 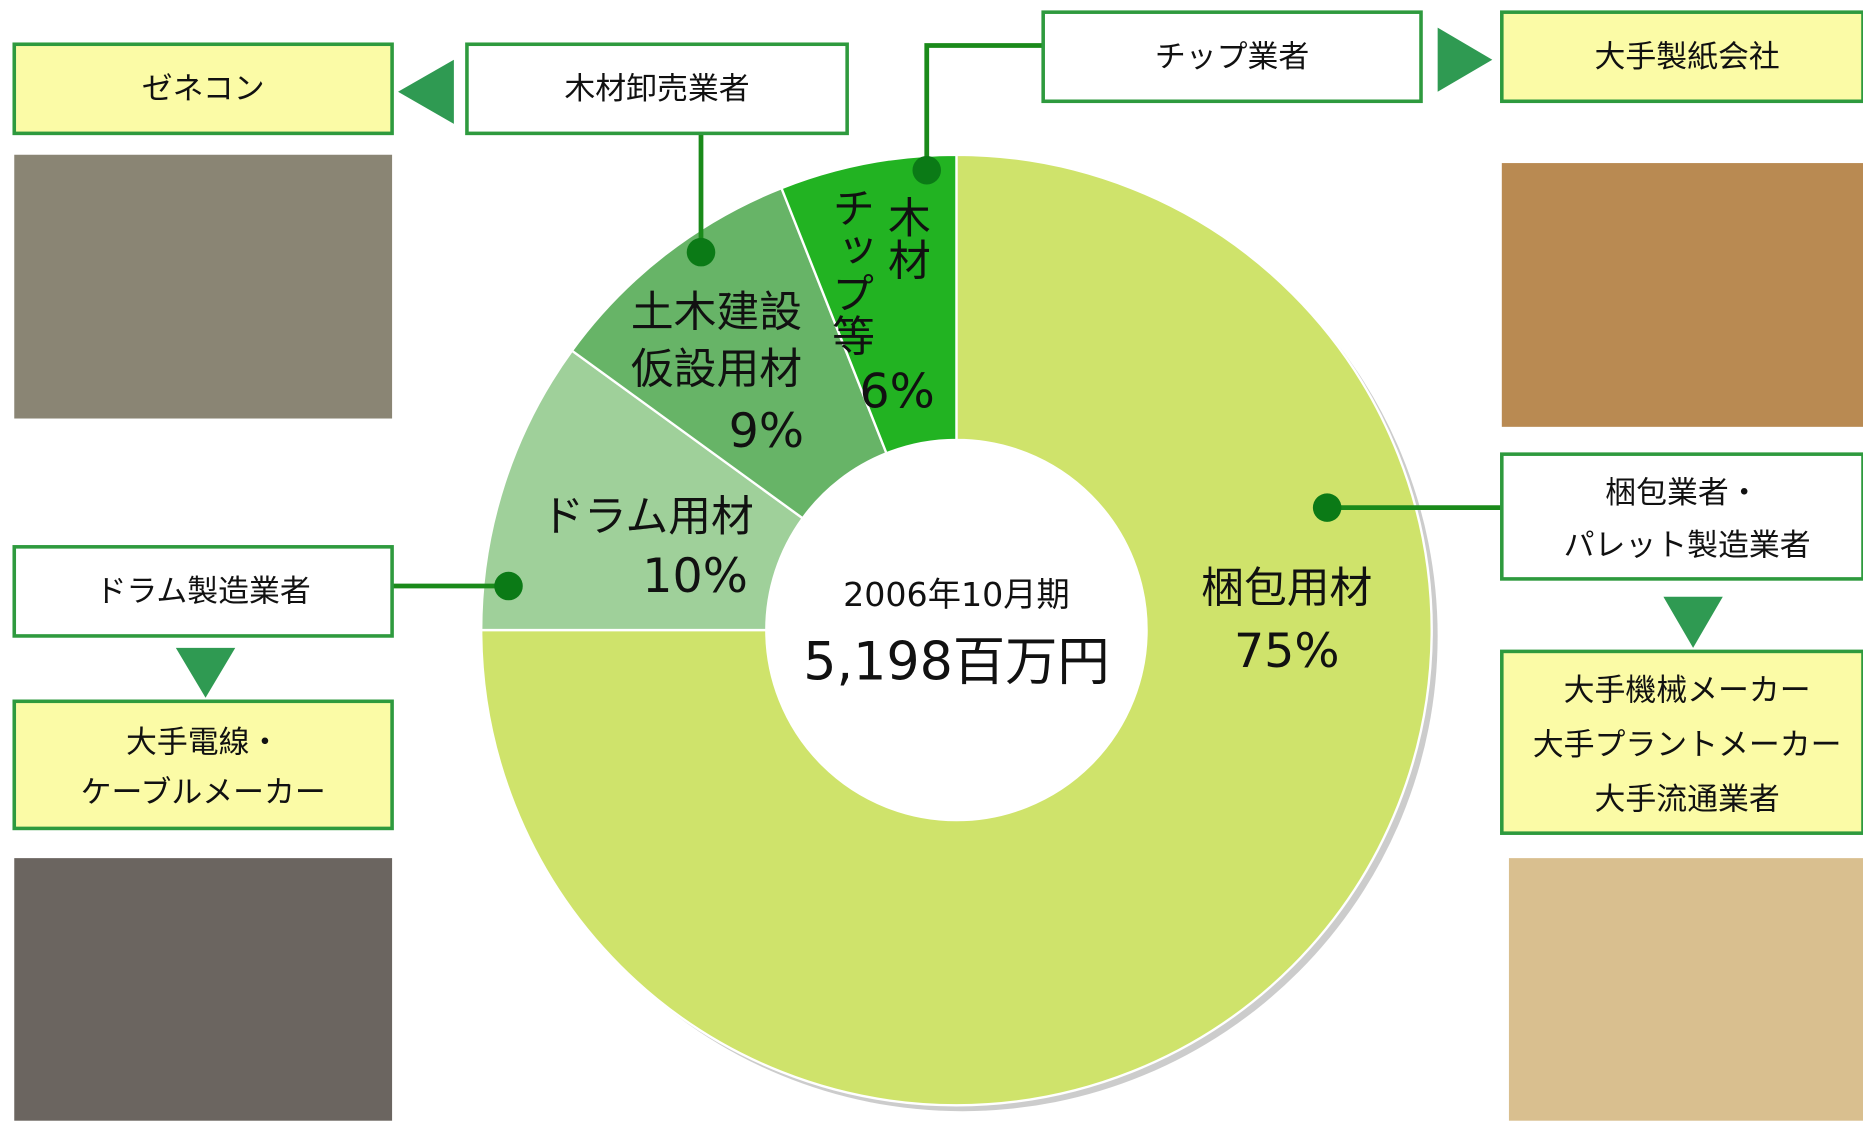 I want to click on center-period: 2006年10月期, so click(x=956, y=594).